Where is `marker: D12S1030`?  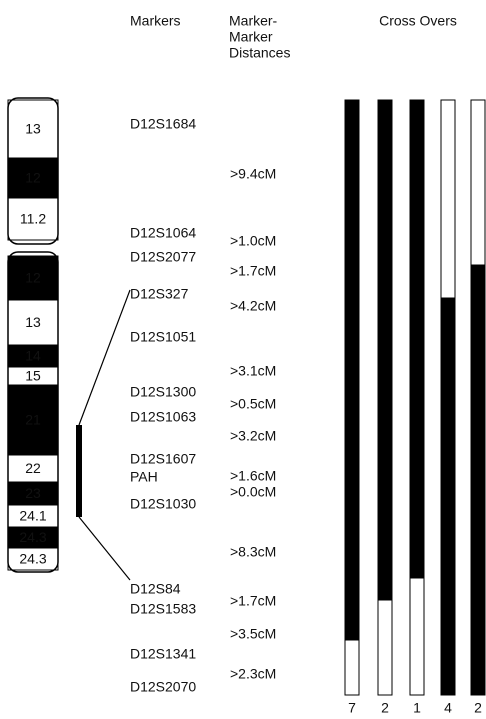 marker: D12S1030 is located at coordinates (163, 504).